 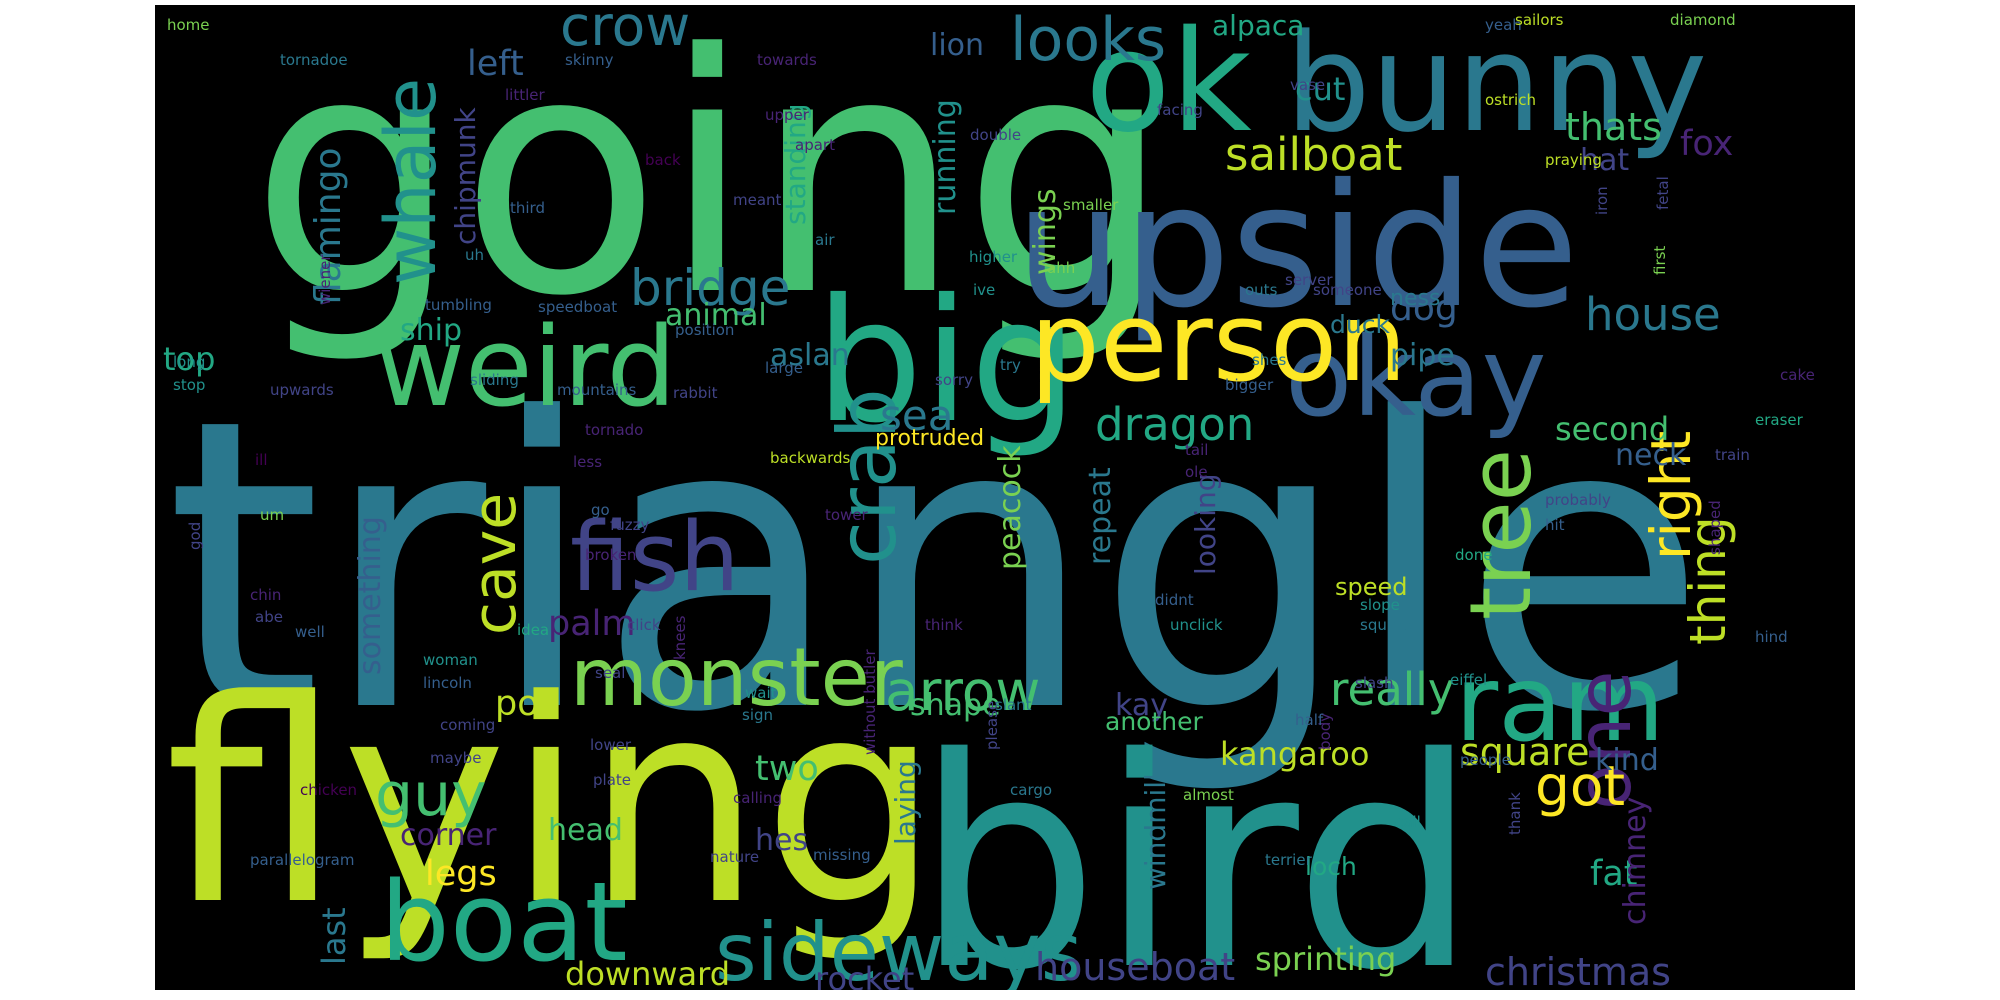 What do you see at coordinates (757, 200) in the screenshot?
I see `word-meant: meant` at bounding box center [757, 200].